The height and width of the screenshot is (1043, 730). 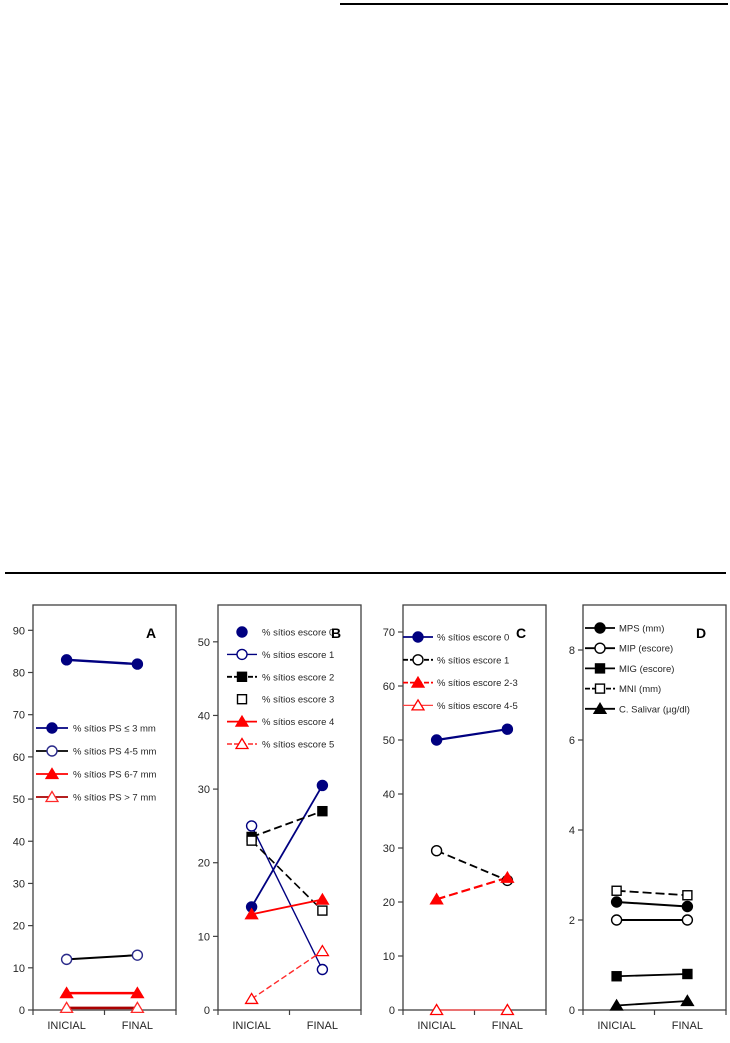 I want to click on legend-label: C. Salivar (µg/dl), so click(x=654, y=709).